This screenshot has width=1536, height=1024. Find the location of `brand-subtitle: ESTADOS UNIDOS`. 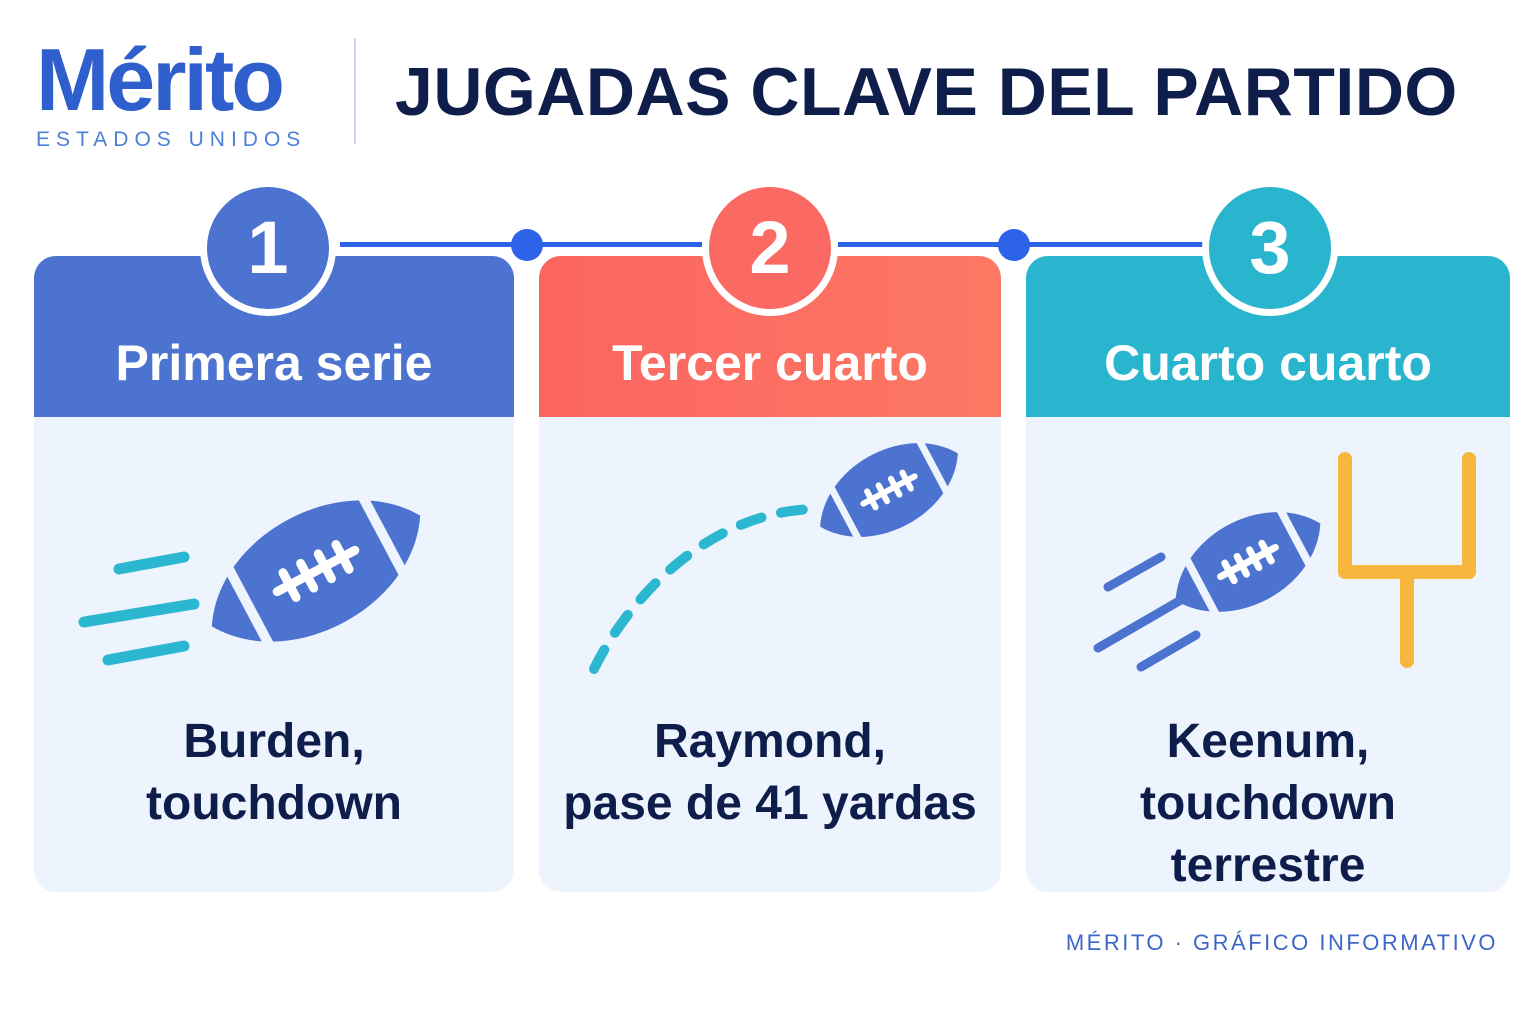

brand-subtitle: ESTADOS UNIDOS is located at coordinates (171, 139).